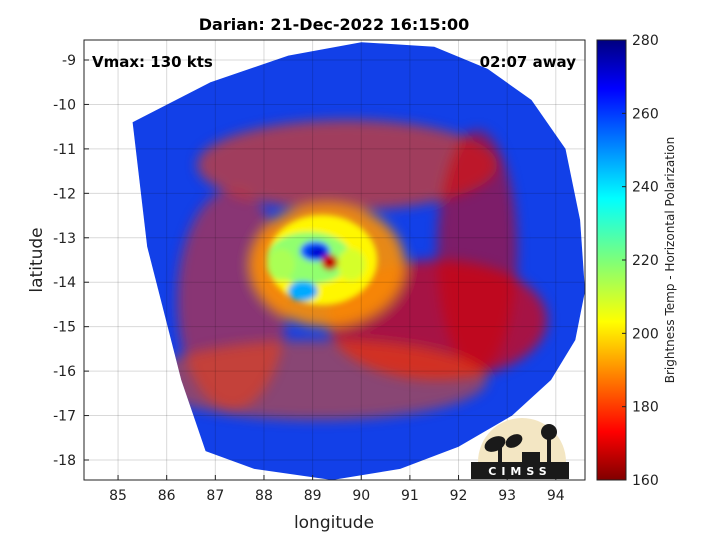 The width and height of the screenshot is (720, 540). I want to click on vmax-annotation: Vmax: 130 kts, so click(152, 62).